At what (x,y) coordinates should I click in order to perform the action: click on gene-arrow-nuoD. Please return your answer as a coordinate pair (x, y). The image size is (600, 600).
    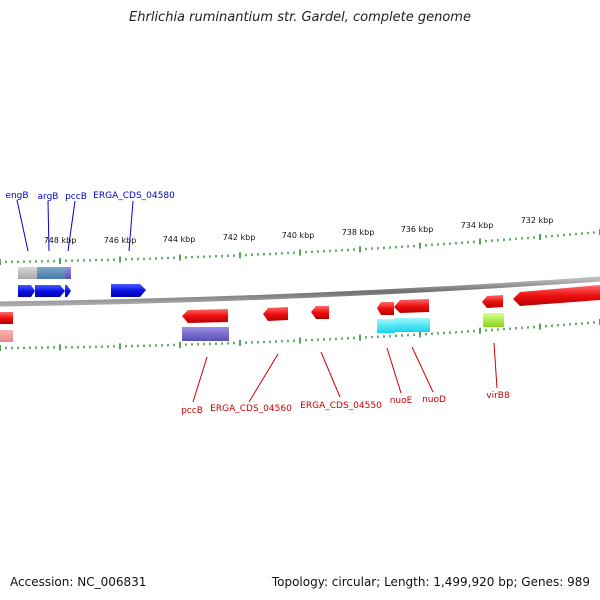
    Looking at the image, I should click on (411, 306).